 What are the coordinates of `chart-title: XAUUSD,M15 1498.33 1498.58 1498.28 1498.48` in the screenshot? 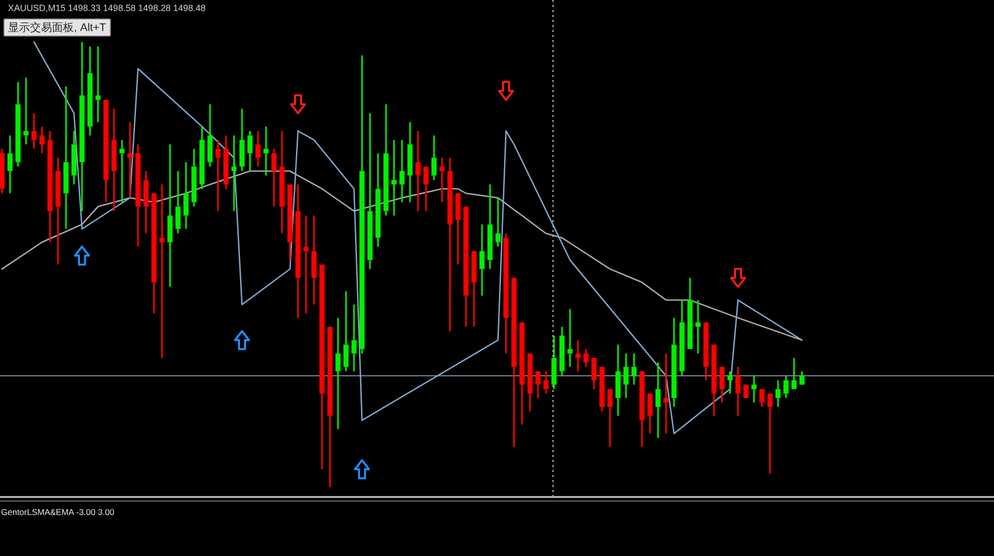 It's located at (107, 8).